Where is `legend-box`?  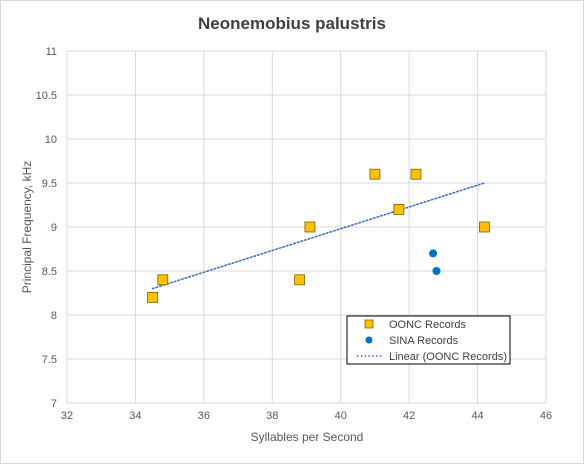
legend-box is located at coordinates (428, 340).